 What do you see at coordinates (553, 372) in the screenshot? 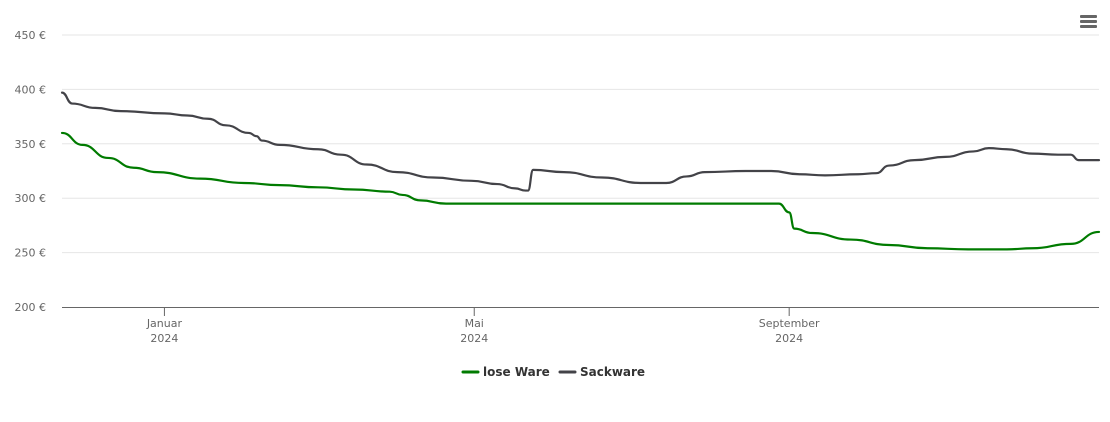
I see `legend: lose Ware Sackware` at bounding box center [553, 372].